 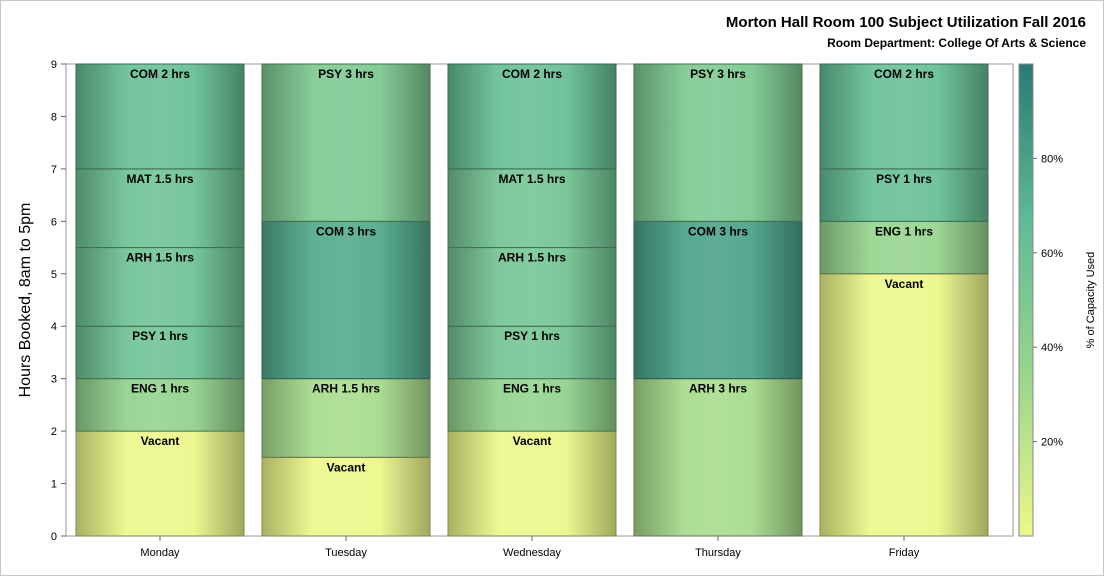 What do you see at coordinates (54, 170) in the screenshot?
I see `y-tick-label: 7` at bounding box center [54, 170].